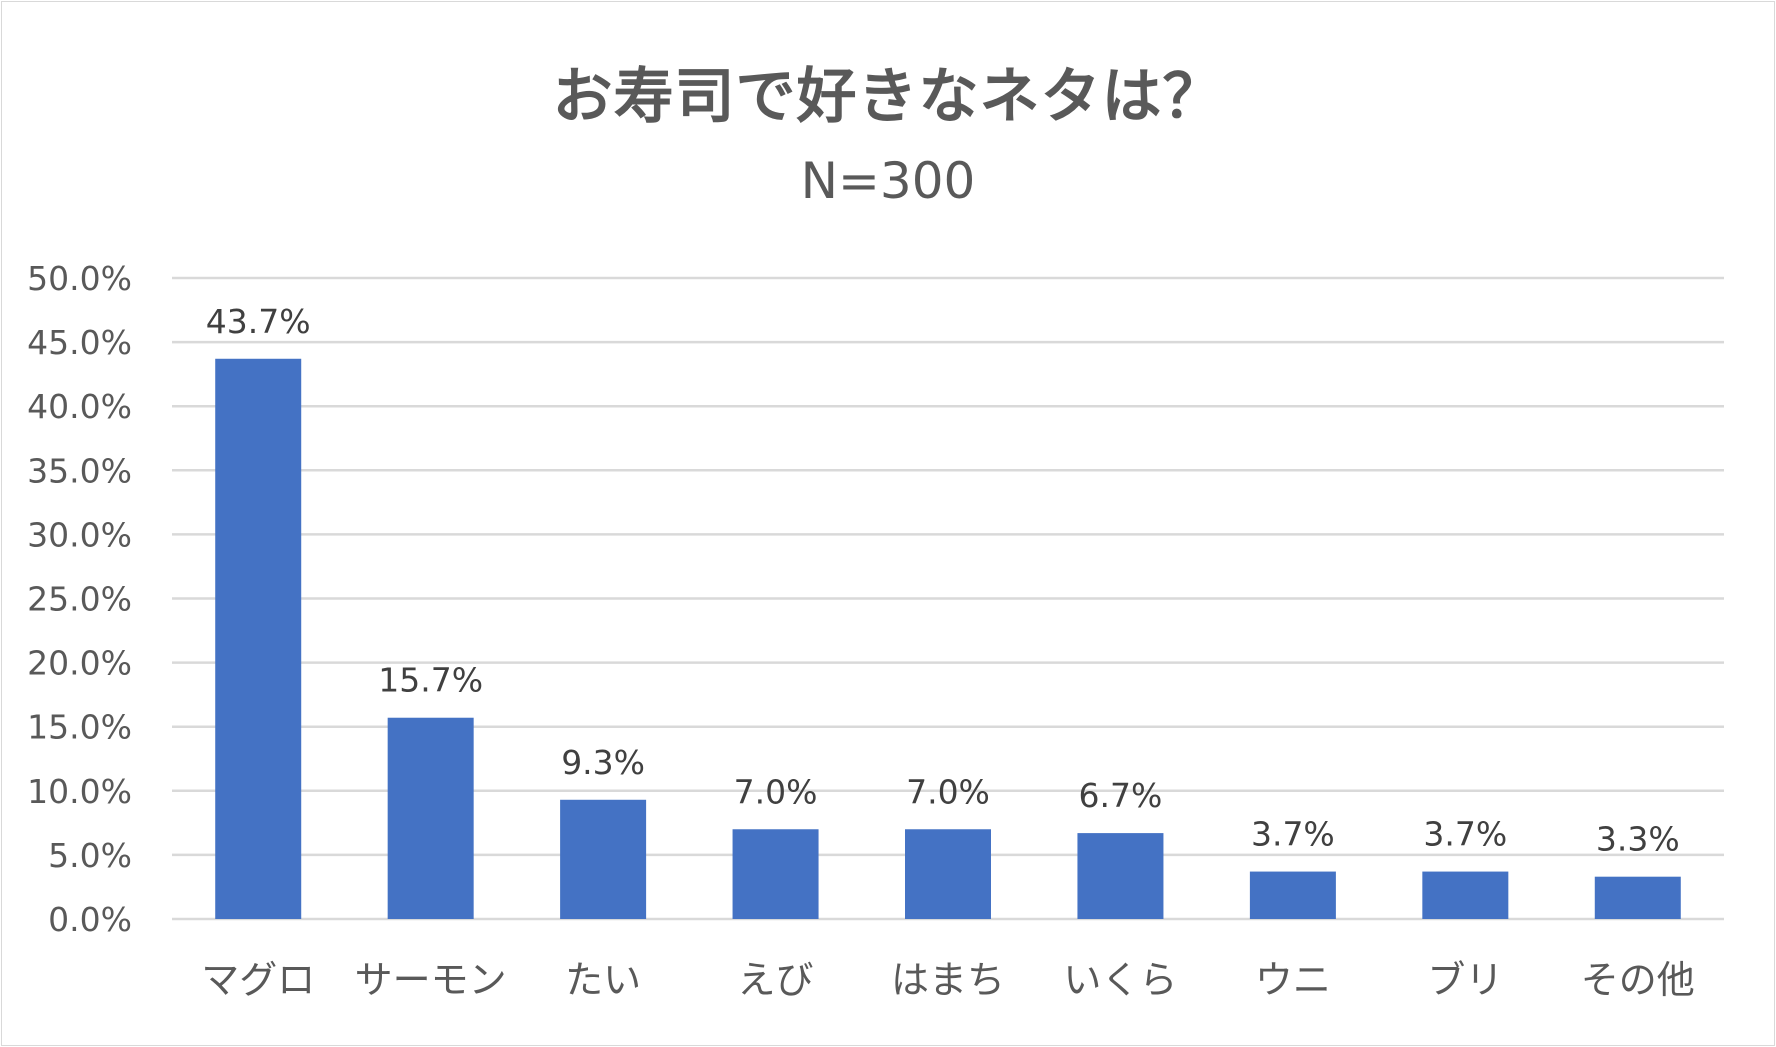  What do you see at coordinates (1638, 980) in the screenshot?
I see `x-tick-label: その他` at bounding box center [1638, 980].